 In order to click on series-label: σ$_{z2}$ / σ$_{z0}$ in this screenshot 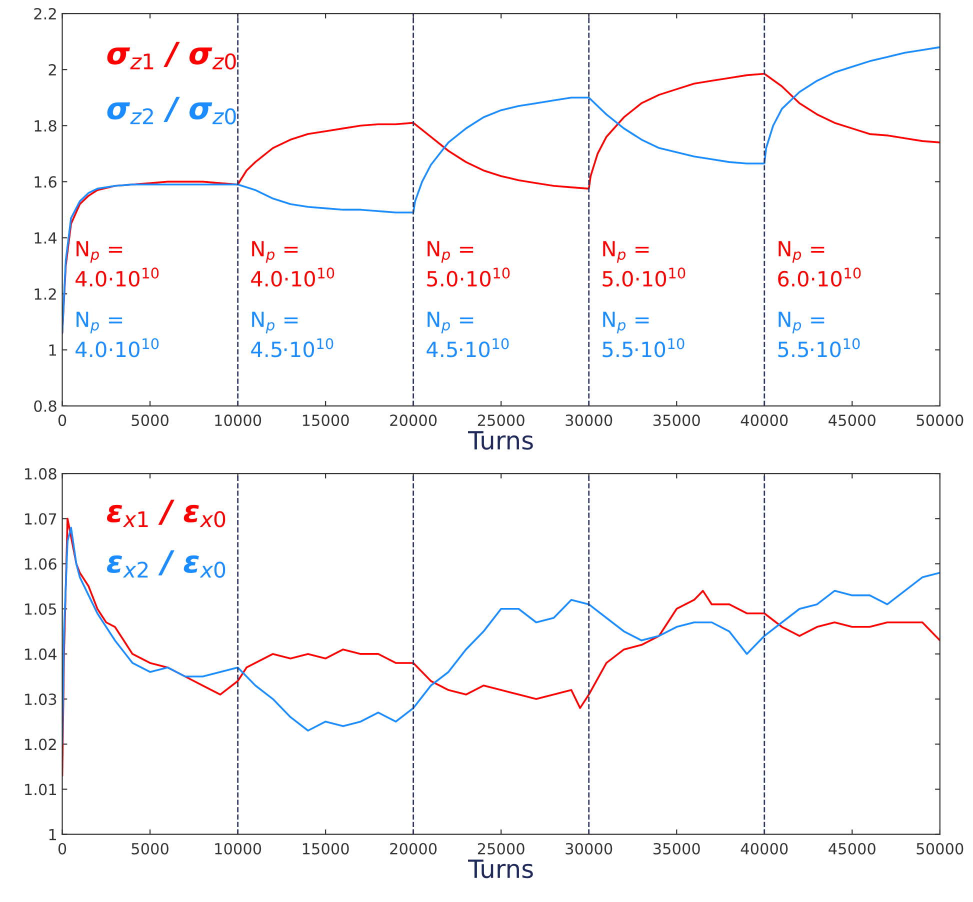, I will do `click(171, 110)`.